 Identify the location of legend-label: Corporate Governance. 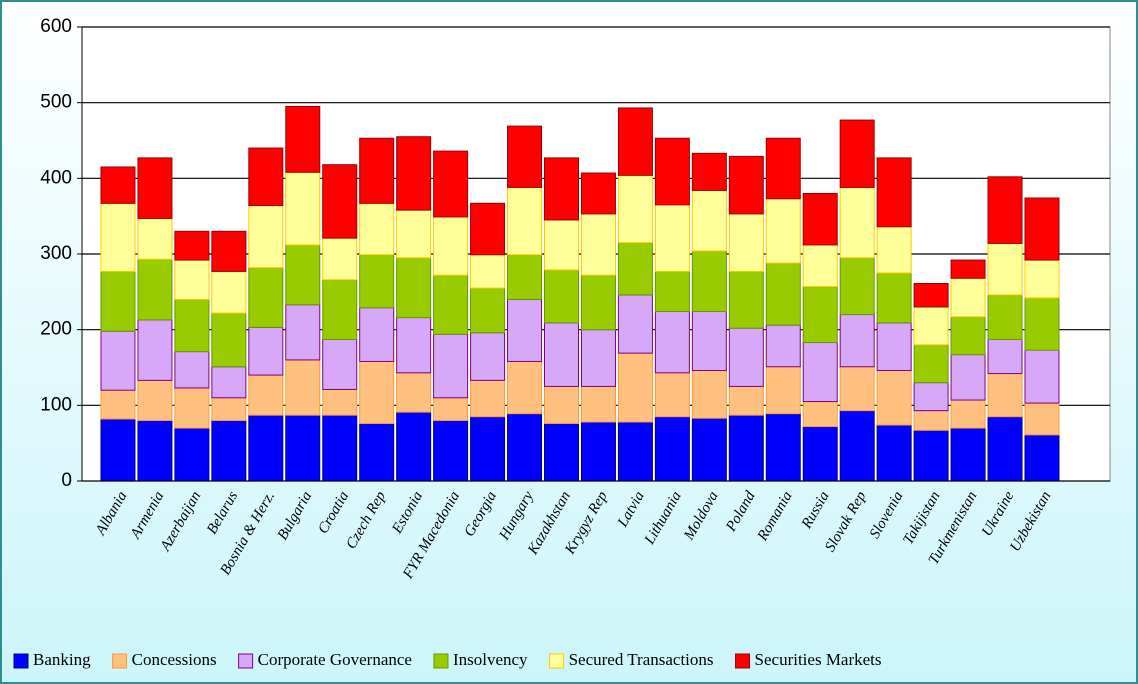
(335, 659).